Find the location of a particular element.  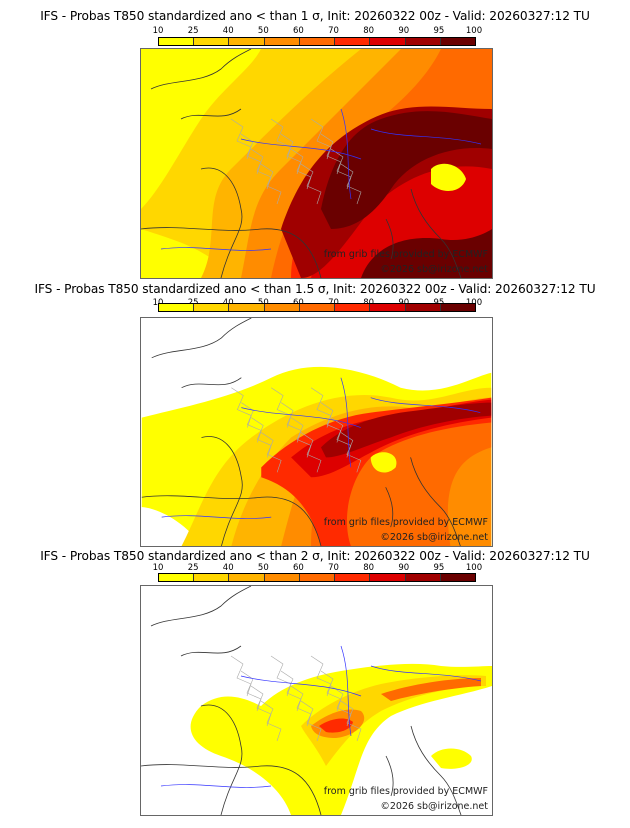

colorbar-tick-label: 80 is located at coordinates (369, 568).